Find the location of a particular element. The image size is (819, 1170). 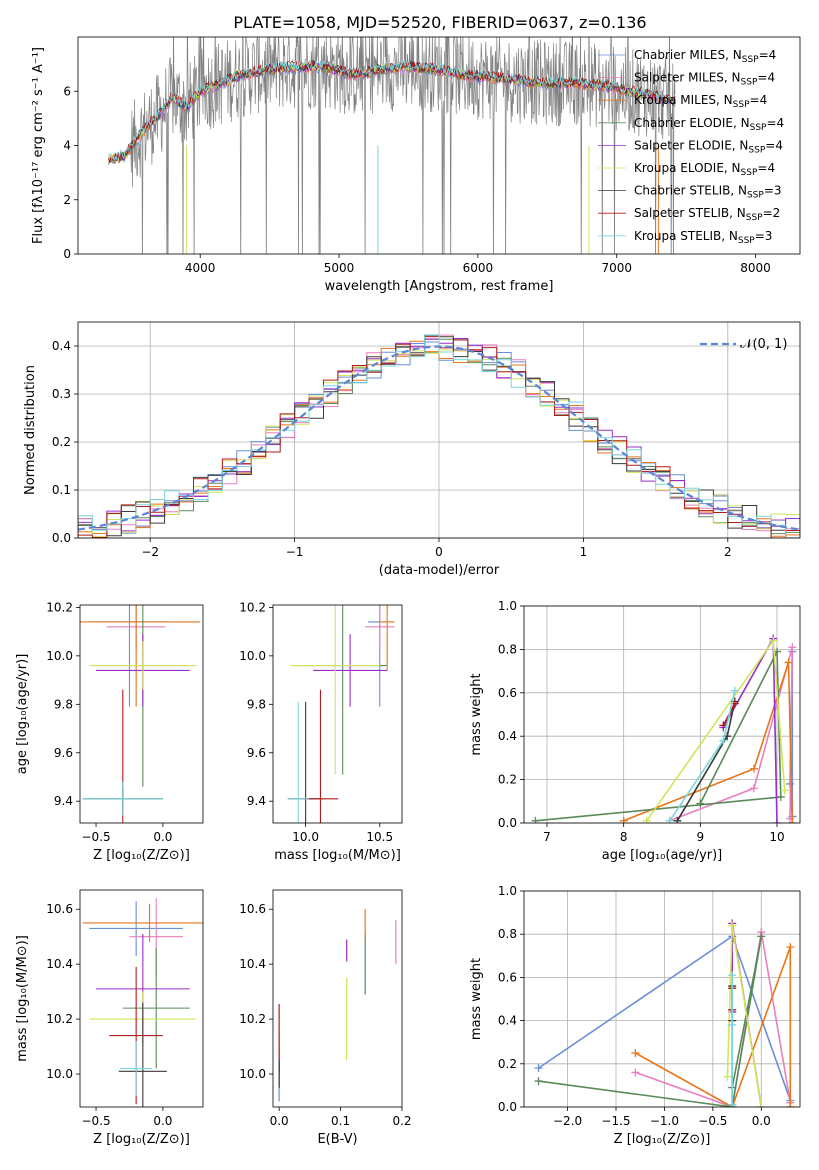

legend-label: Salpeter MILES, NSSP=4 is located at coordinates (704, 79).